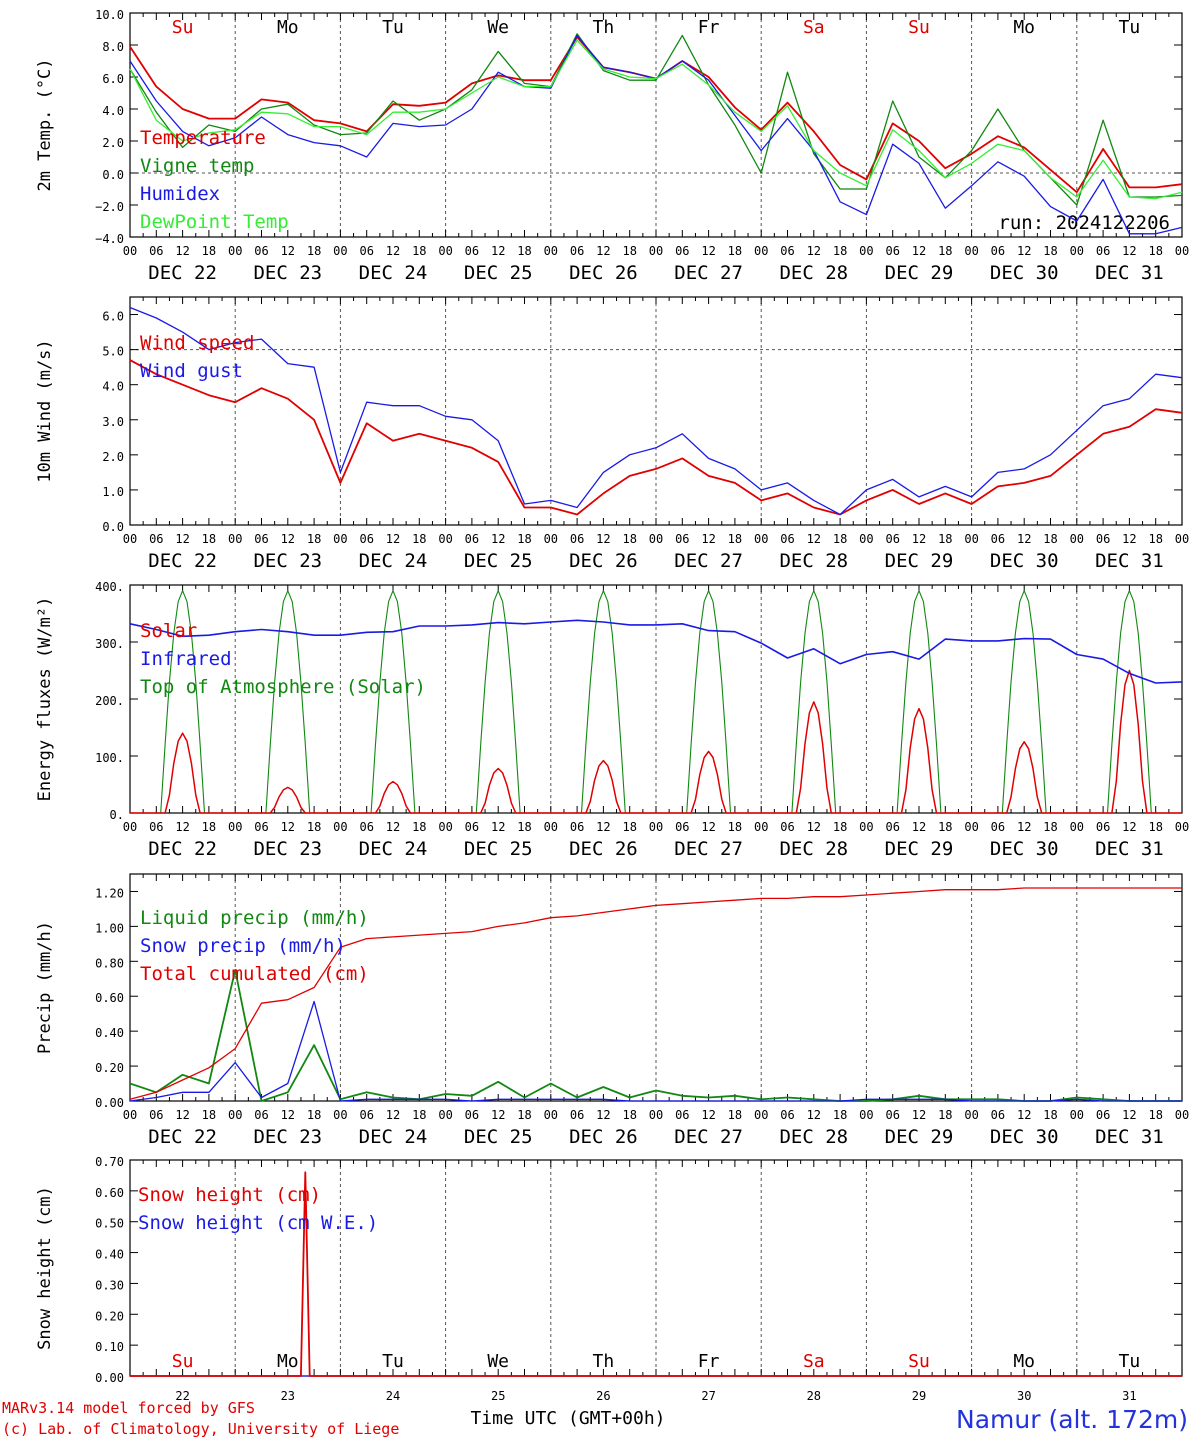 Image resolution: width=1194 pixels, height=1445 pixels. What do you see at coordinates (656, 119) in the screenshot?
I see `series-dewpoint-temp-line` at bounding box center [656, 119].